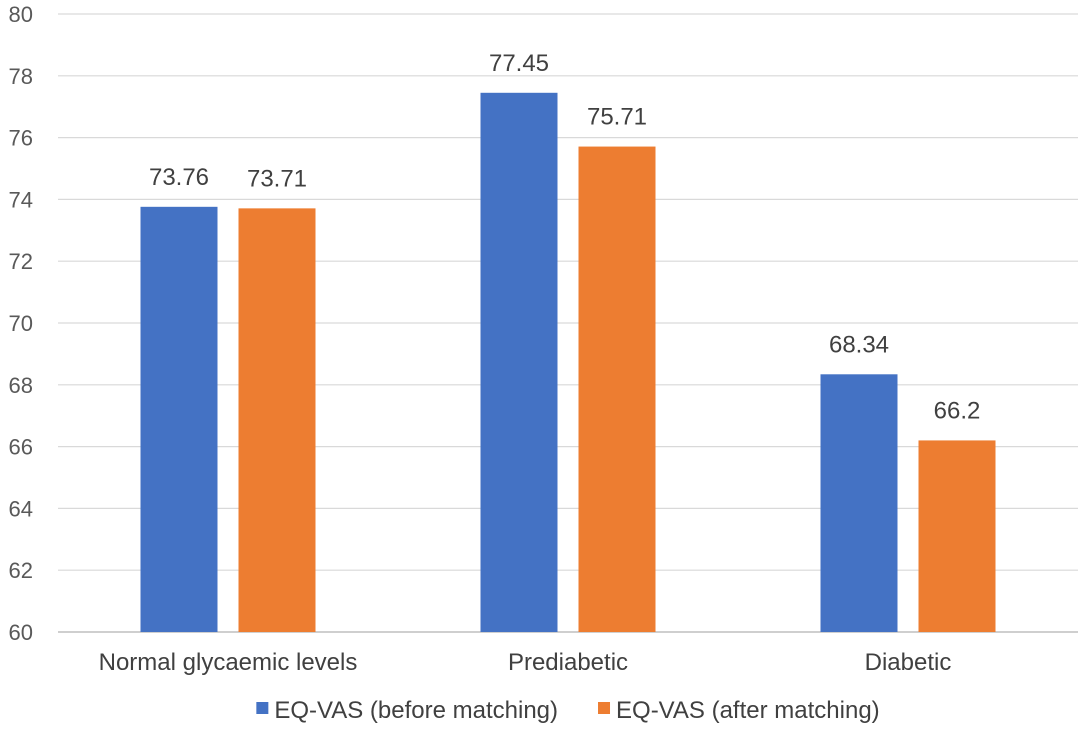 The width and height of the screenshot is (1084, 739). Describe the element at coordinates (21, 508) in the screenshot. I see `y-tick-label: 64` at that location.